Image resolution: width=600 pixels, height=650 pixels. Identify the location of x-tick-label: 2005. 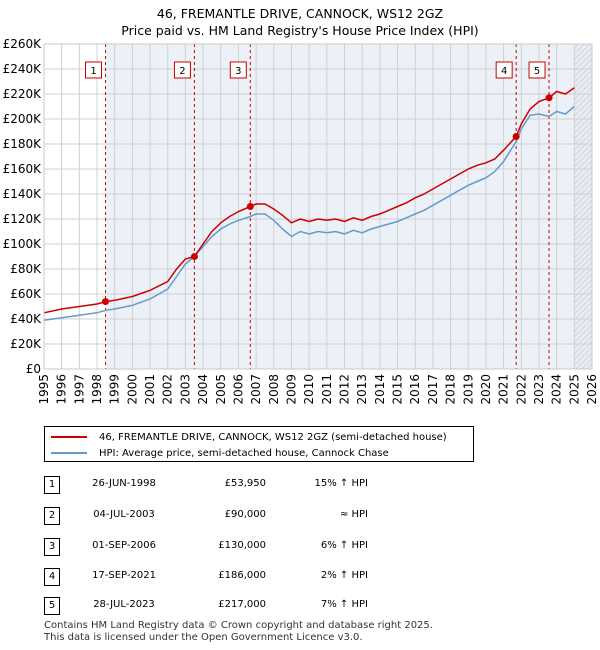
(221, 389).